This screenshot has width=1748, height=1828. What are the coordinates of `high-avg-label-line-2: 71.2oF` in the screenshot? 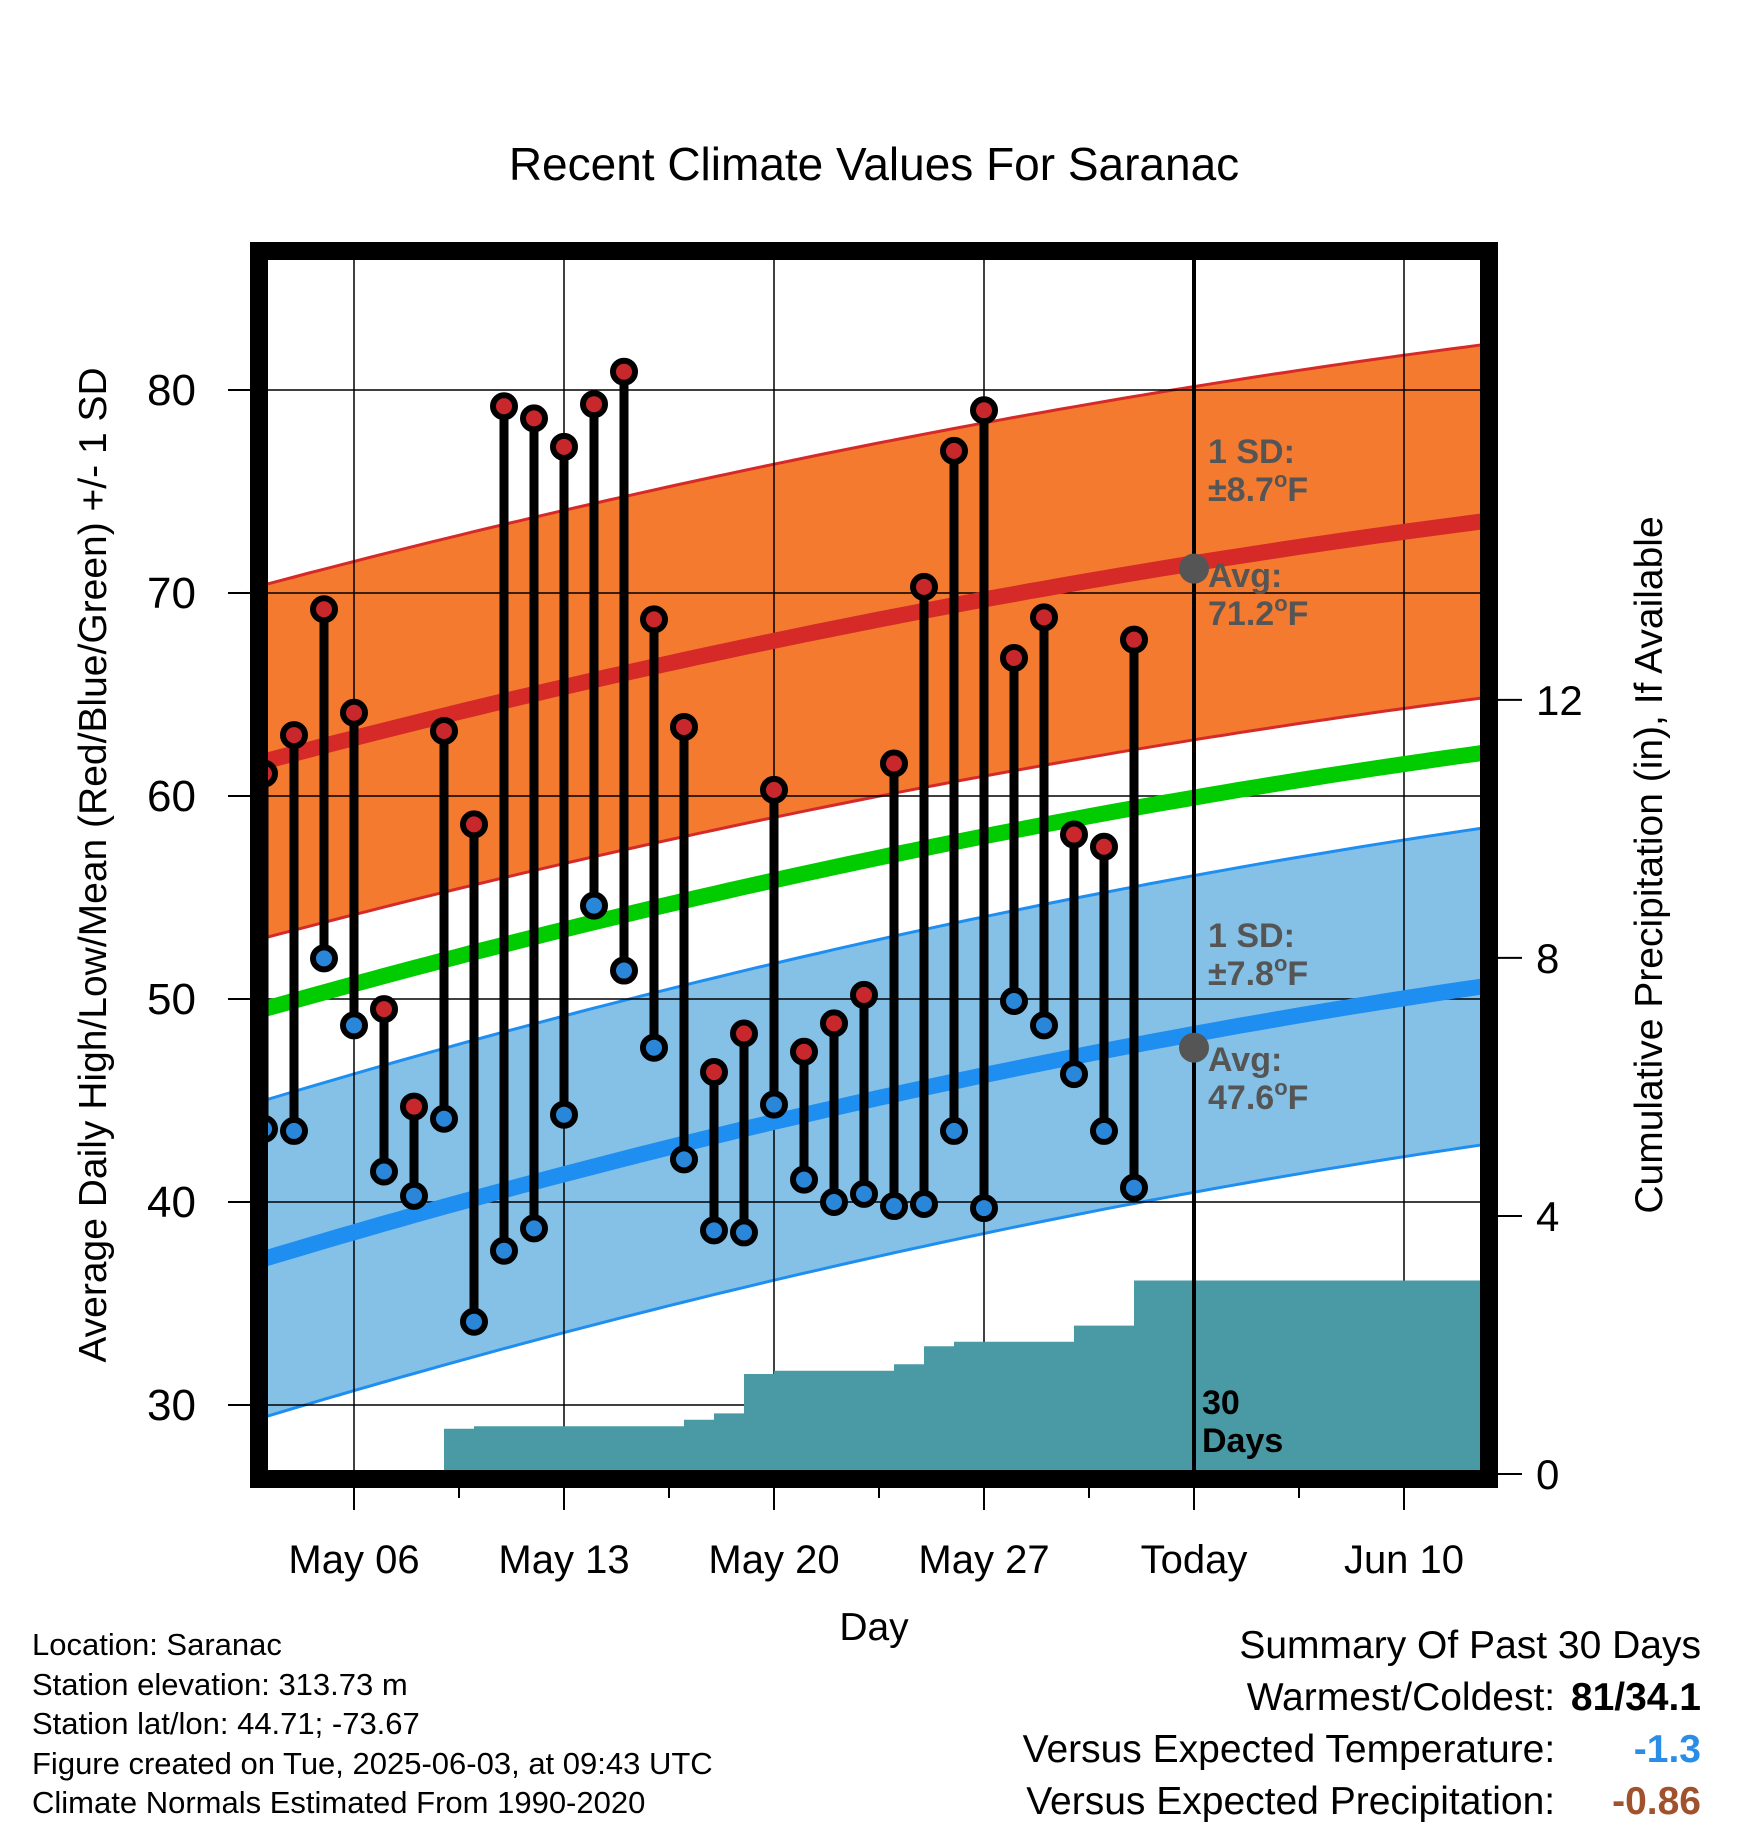 It's located at (1258, 612).